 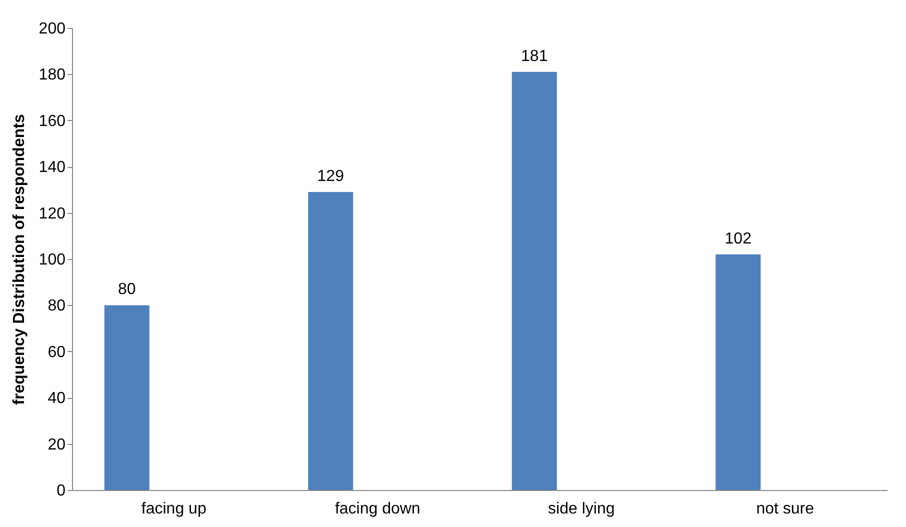 What do you see at coordinates (581, 509) in the screenshot?
I see `x-tick-label: side lying` at bounding box center [581, 509].